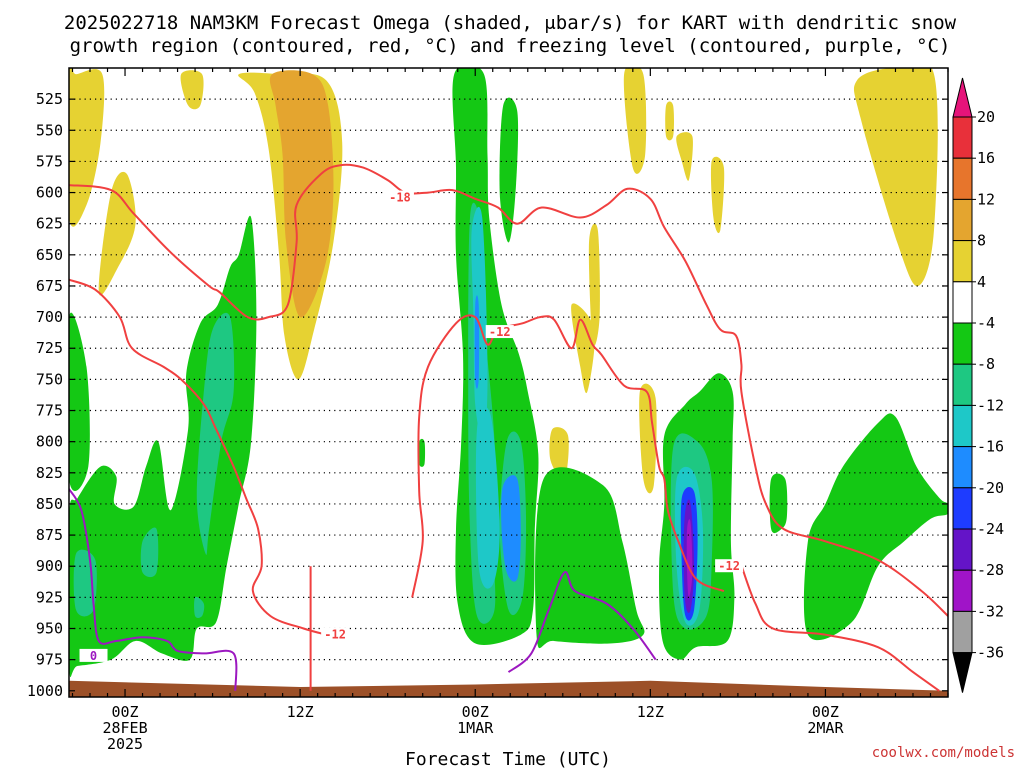 This screenshot has width=1024, height=768. I want to click on colorbar-label: -16, so click(990, 447).